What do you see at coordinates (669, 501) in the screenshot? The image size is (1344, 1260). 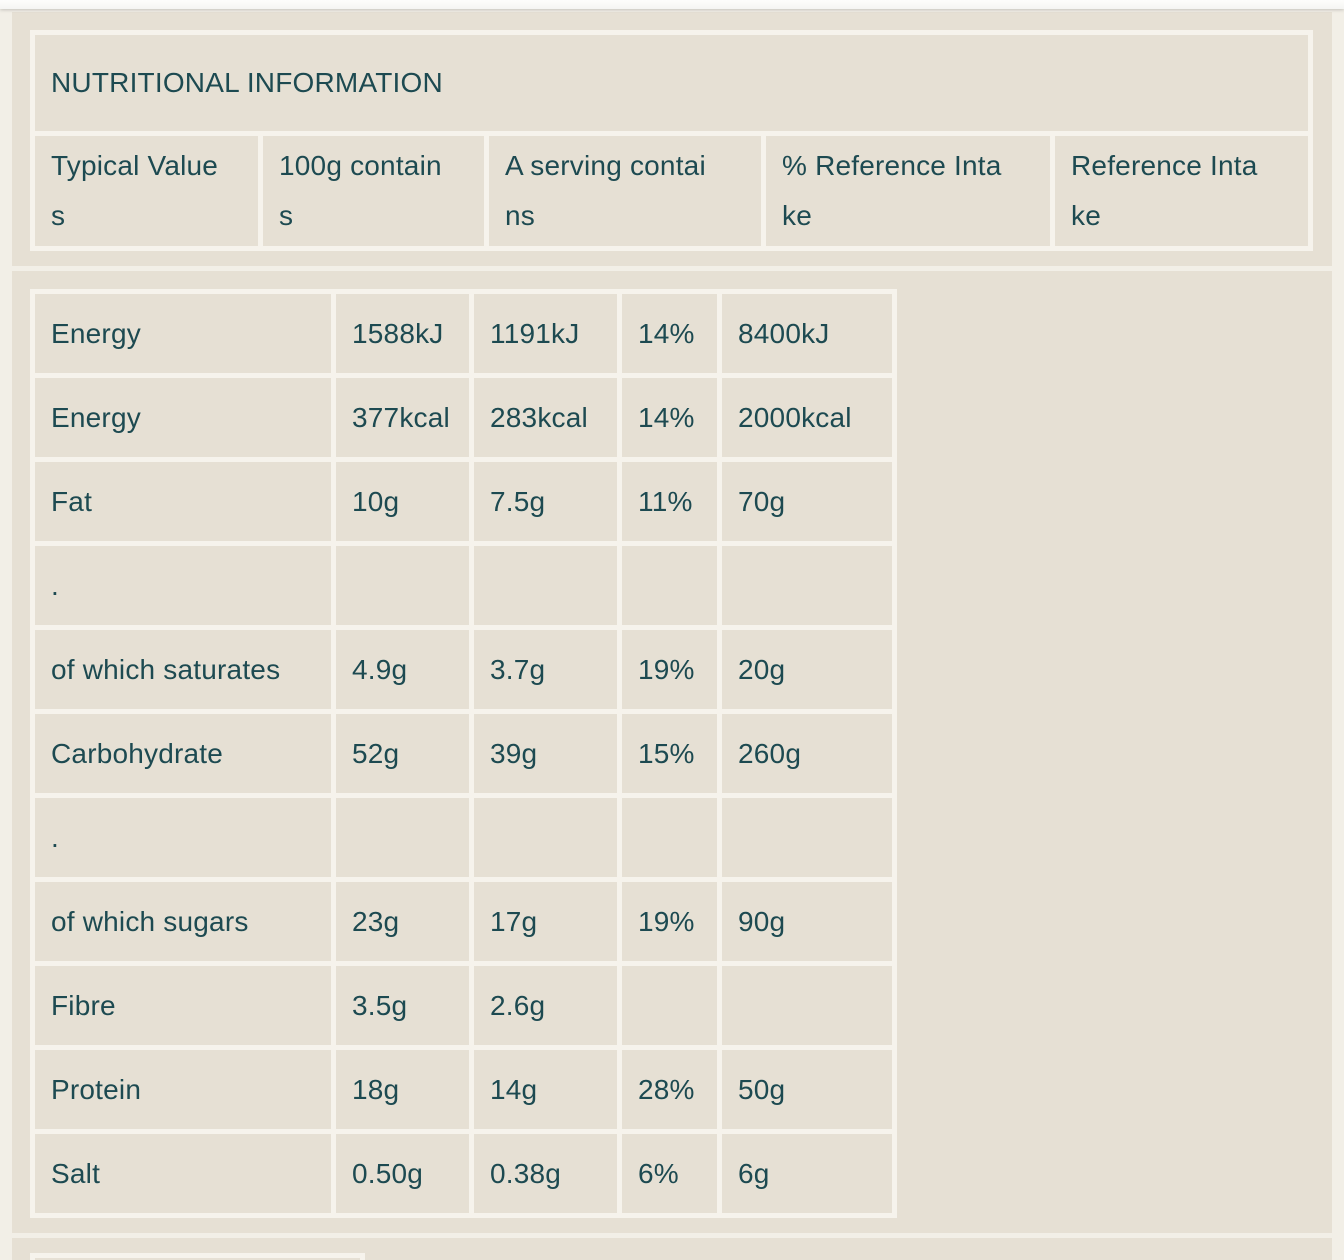 I see `nutrient-value-cell: 11%` at bounding box center [669, 501].